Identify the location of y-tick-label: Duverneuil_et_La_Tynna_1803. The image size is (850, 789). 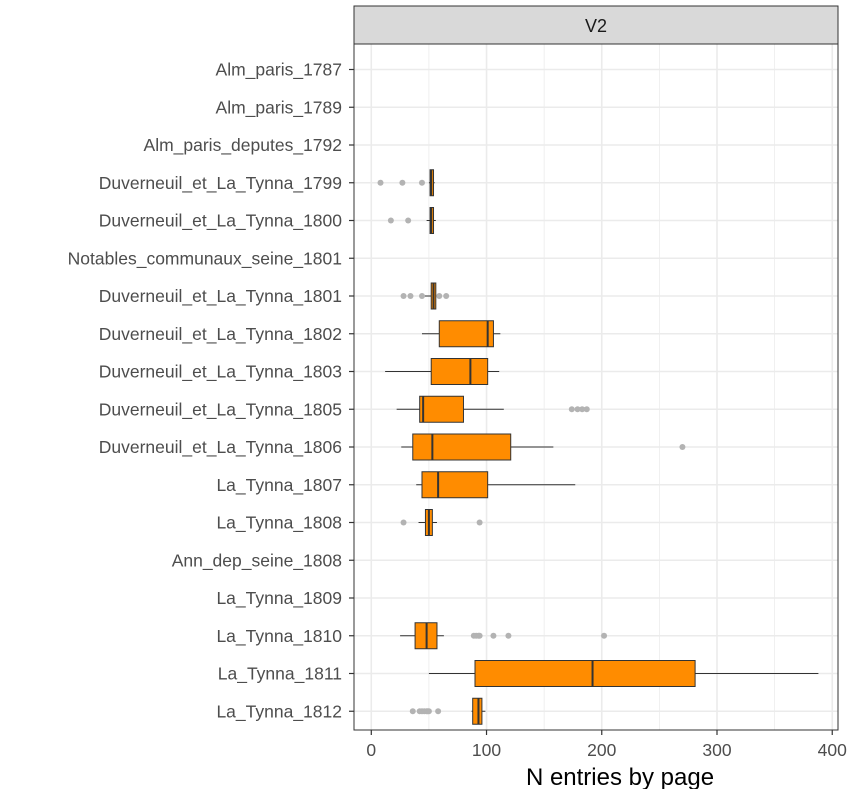
(220, 372).